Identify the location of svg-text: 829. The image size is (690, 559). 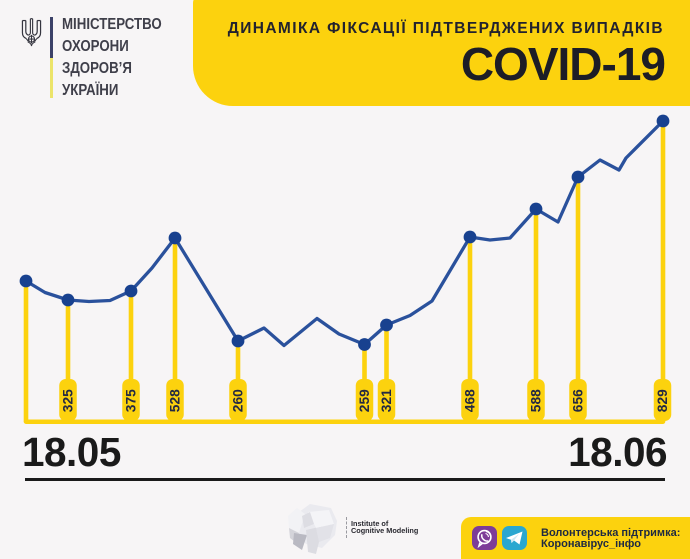
(662, 400).